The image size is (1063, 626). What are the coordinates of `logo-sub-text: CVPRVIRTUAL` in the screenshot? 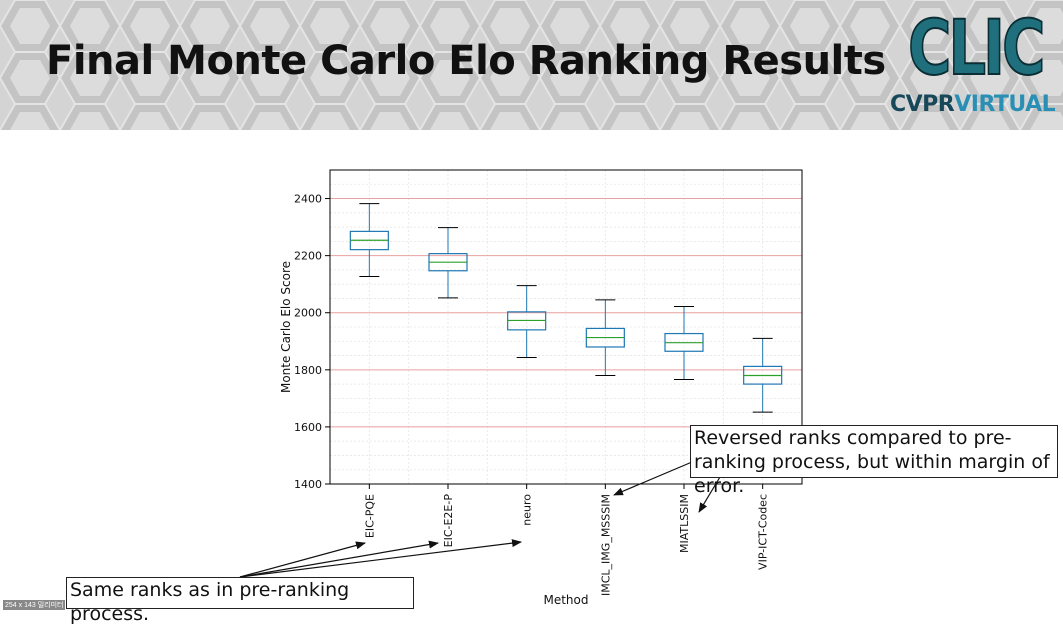 It's located at (973, 104).